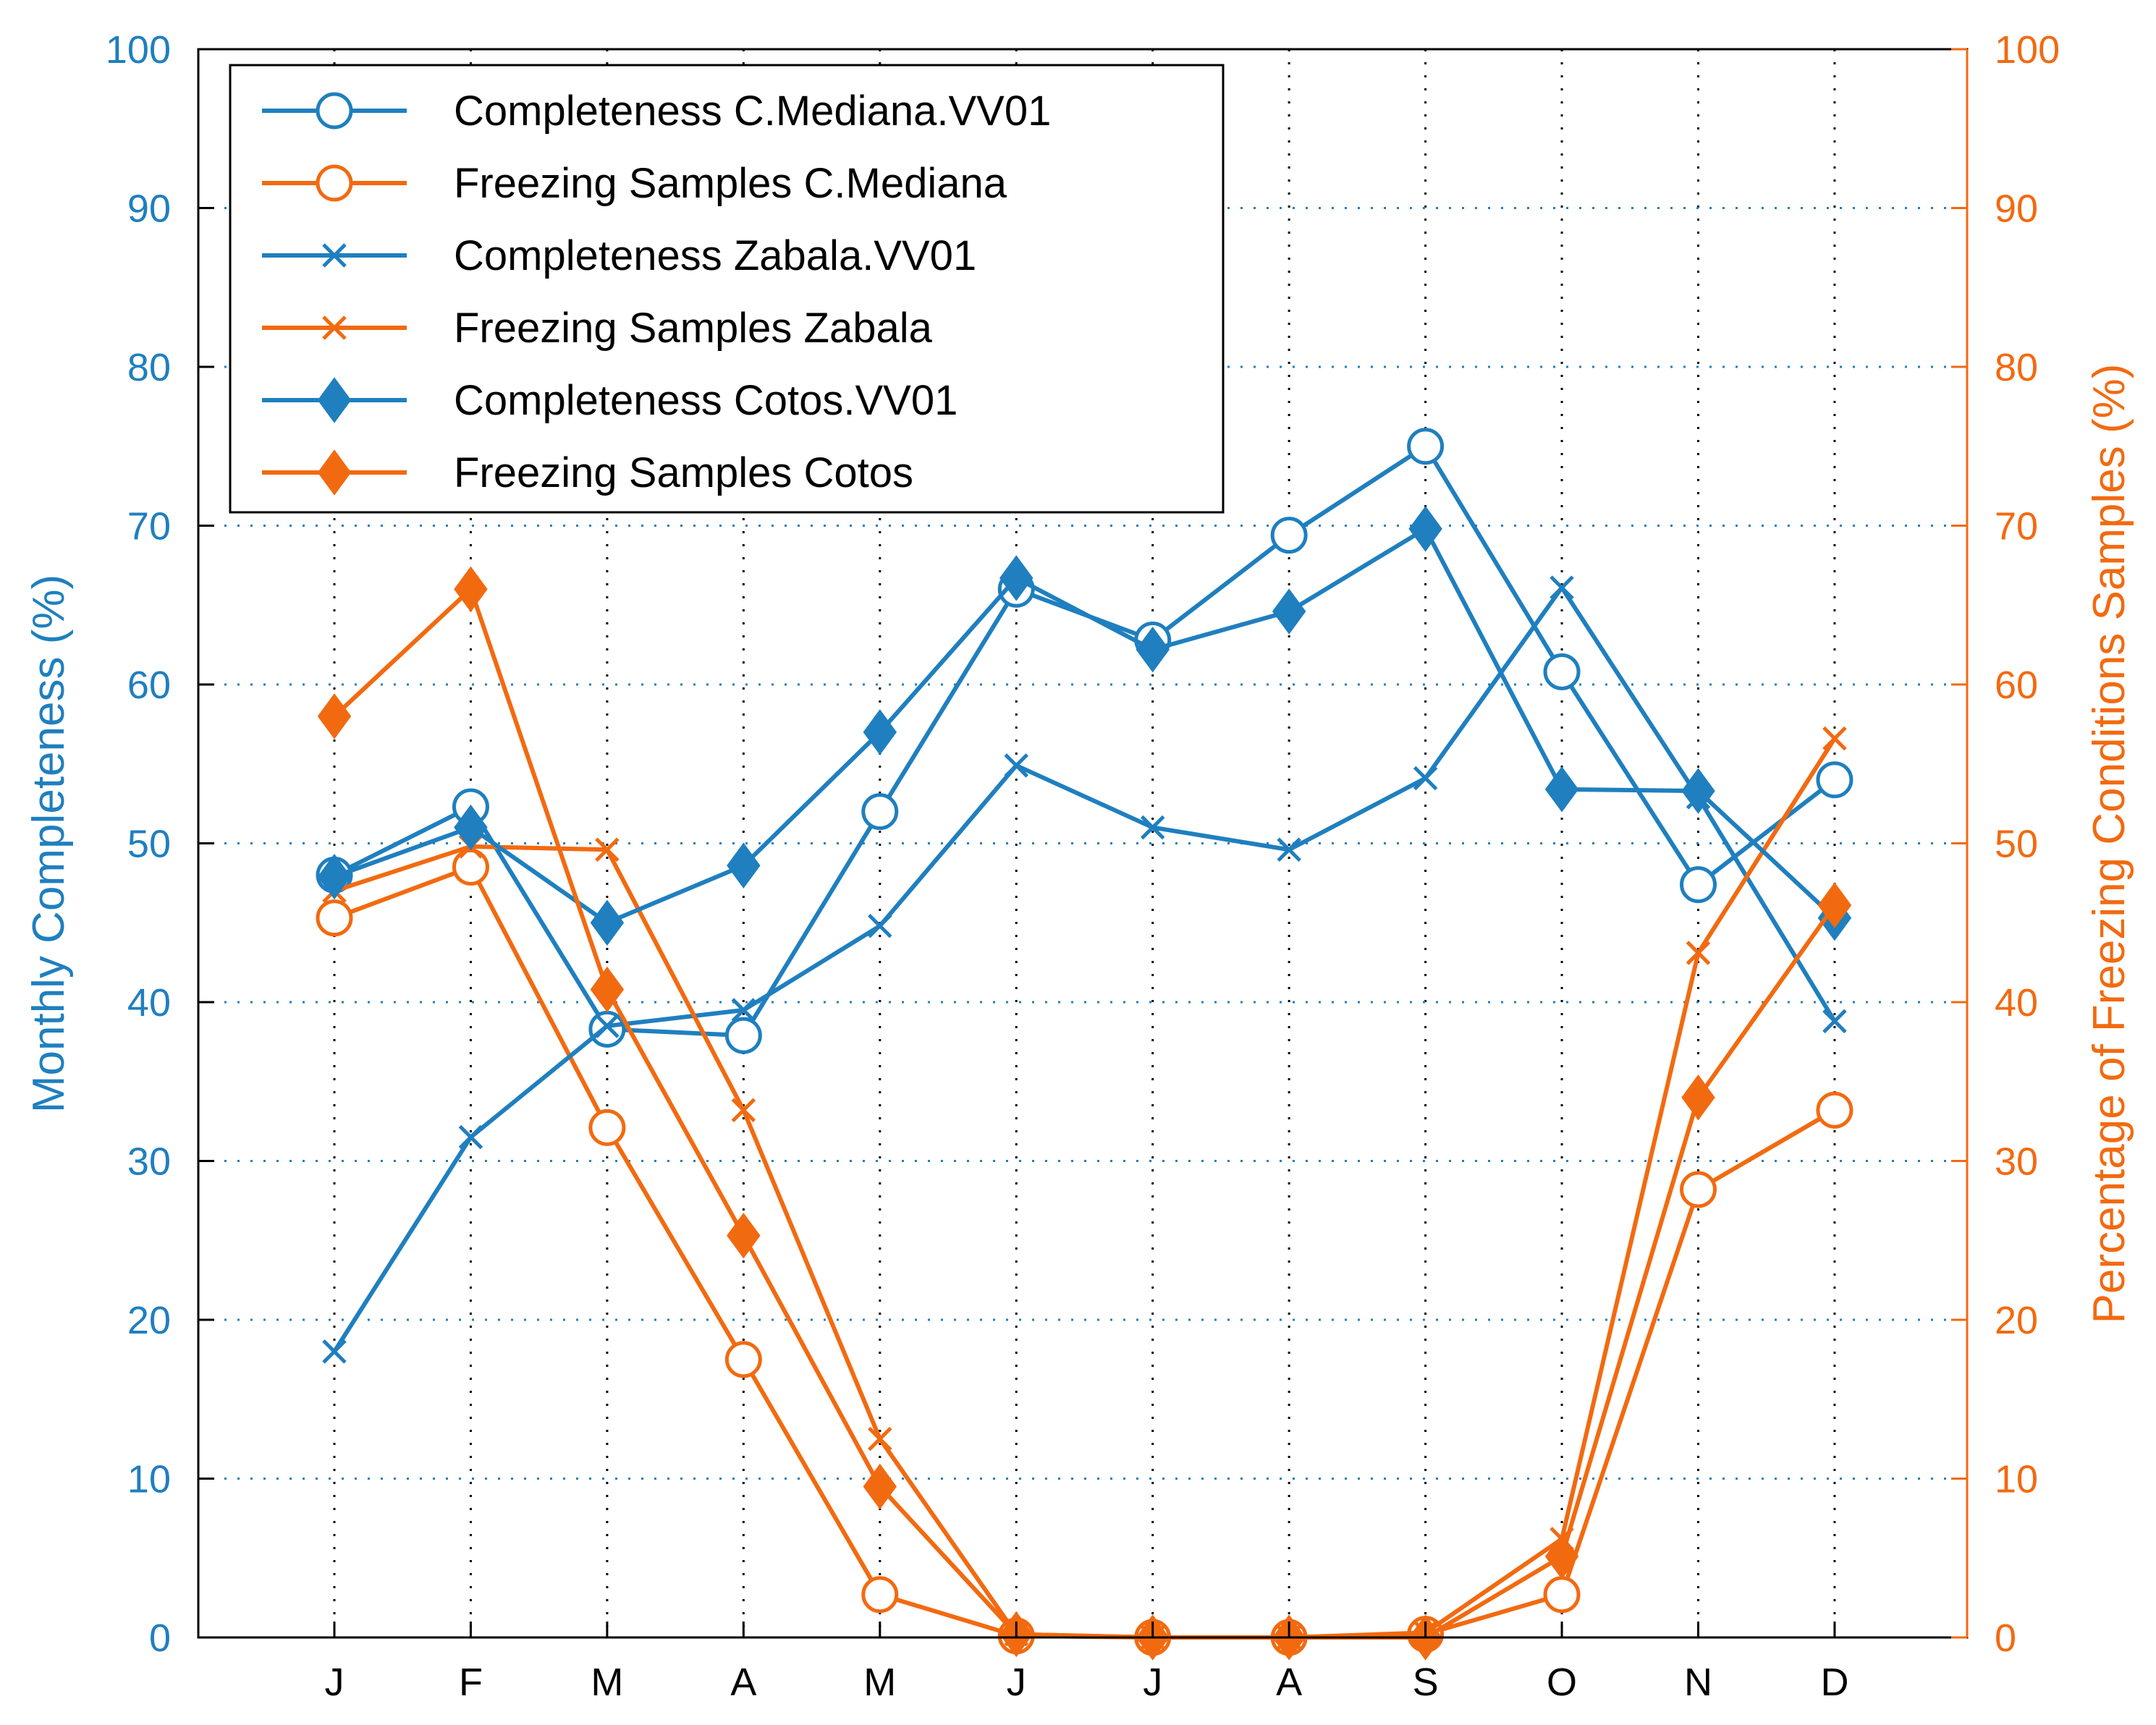 The width and height of the screenshot is (2156, 1725). Describe the element at coordinates (683, 472) in the screenshot. I see `legend-label: Freezing Samples Cotos` at that location.